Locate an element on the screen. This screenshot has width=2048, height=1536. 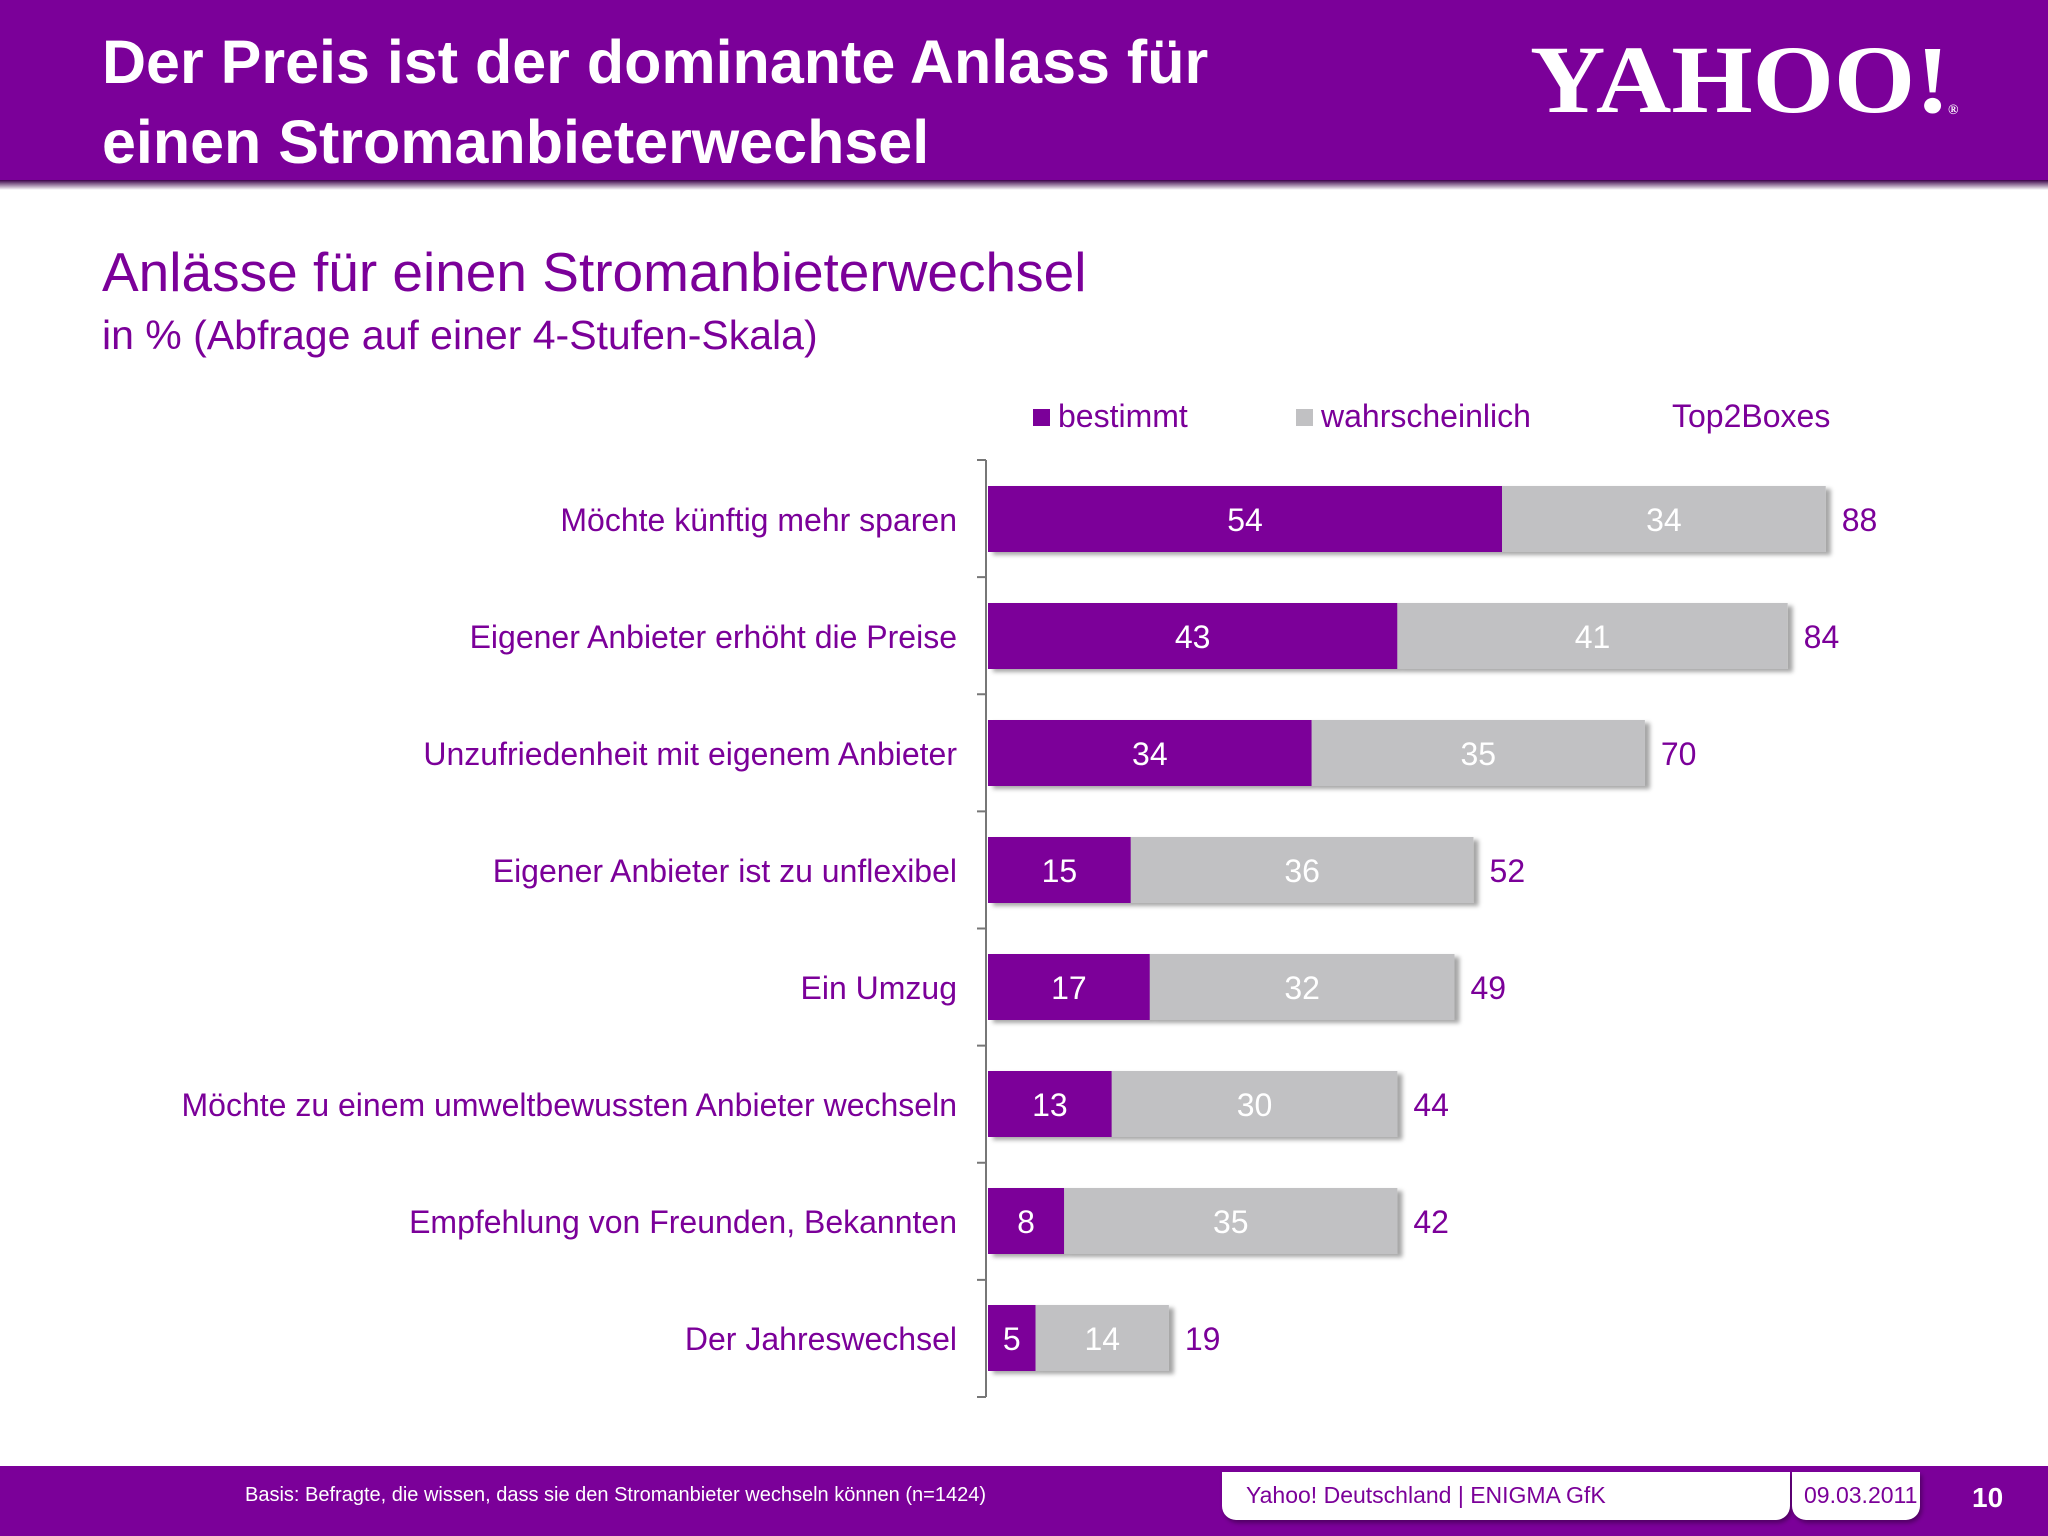
page-number: 10 is located at coordinates (1988, 1497).